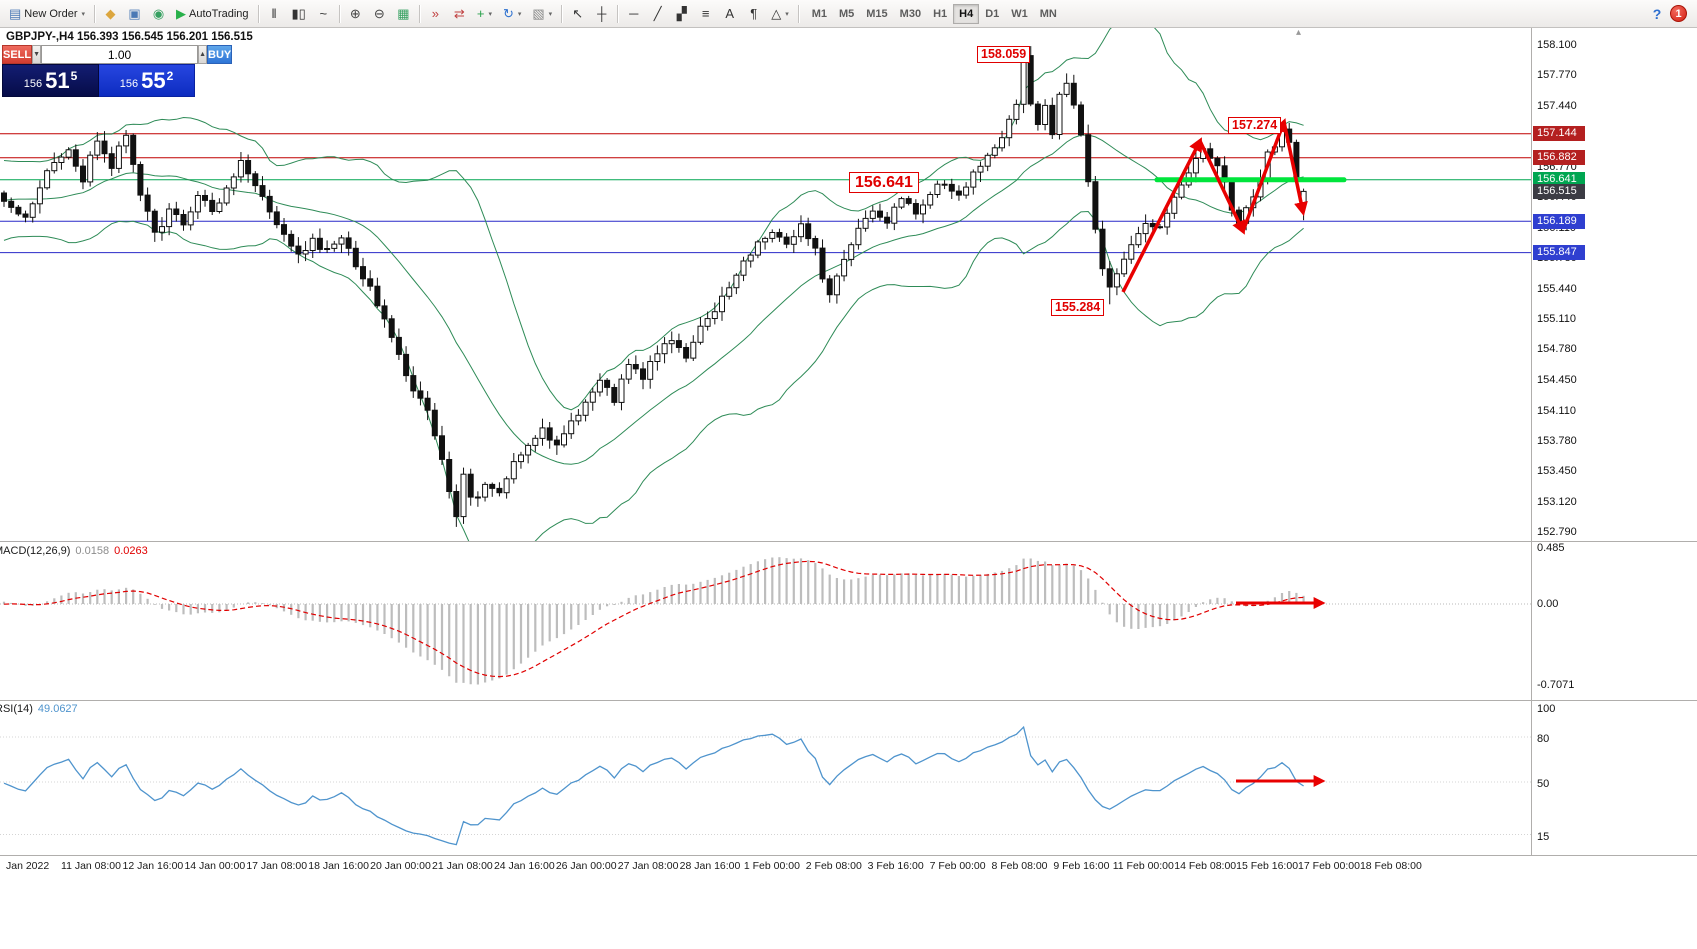 Image resolution: width=1697 pixels, height=949 pixels. I want to click on triangle-up-icon: ▲, so click(202, 54).